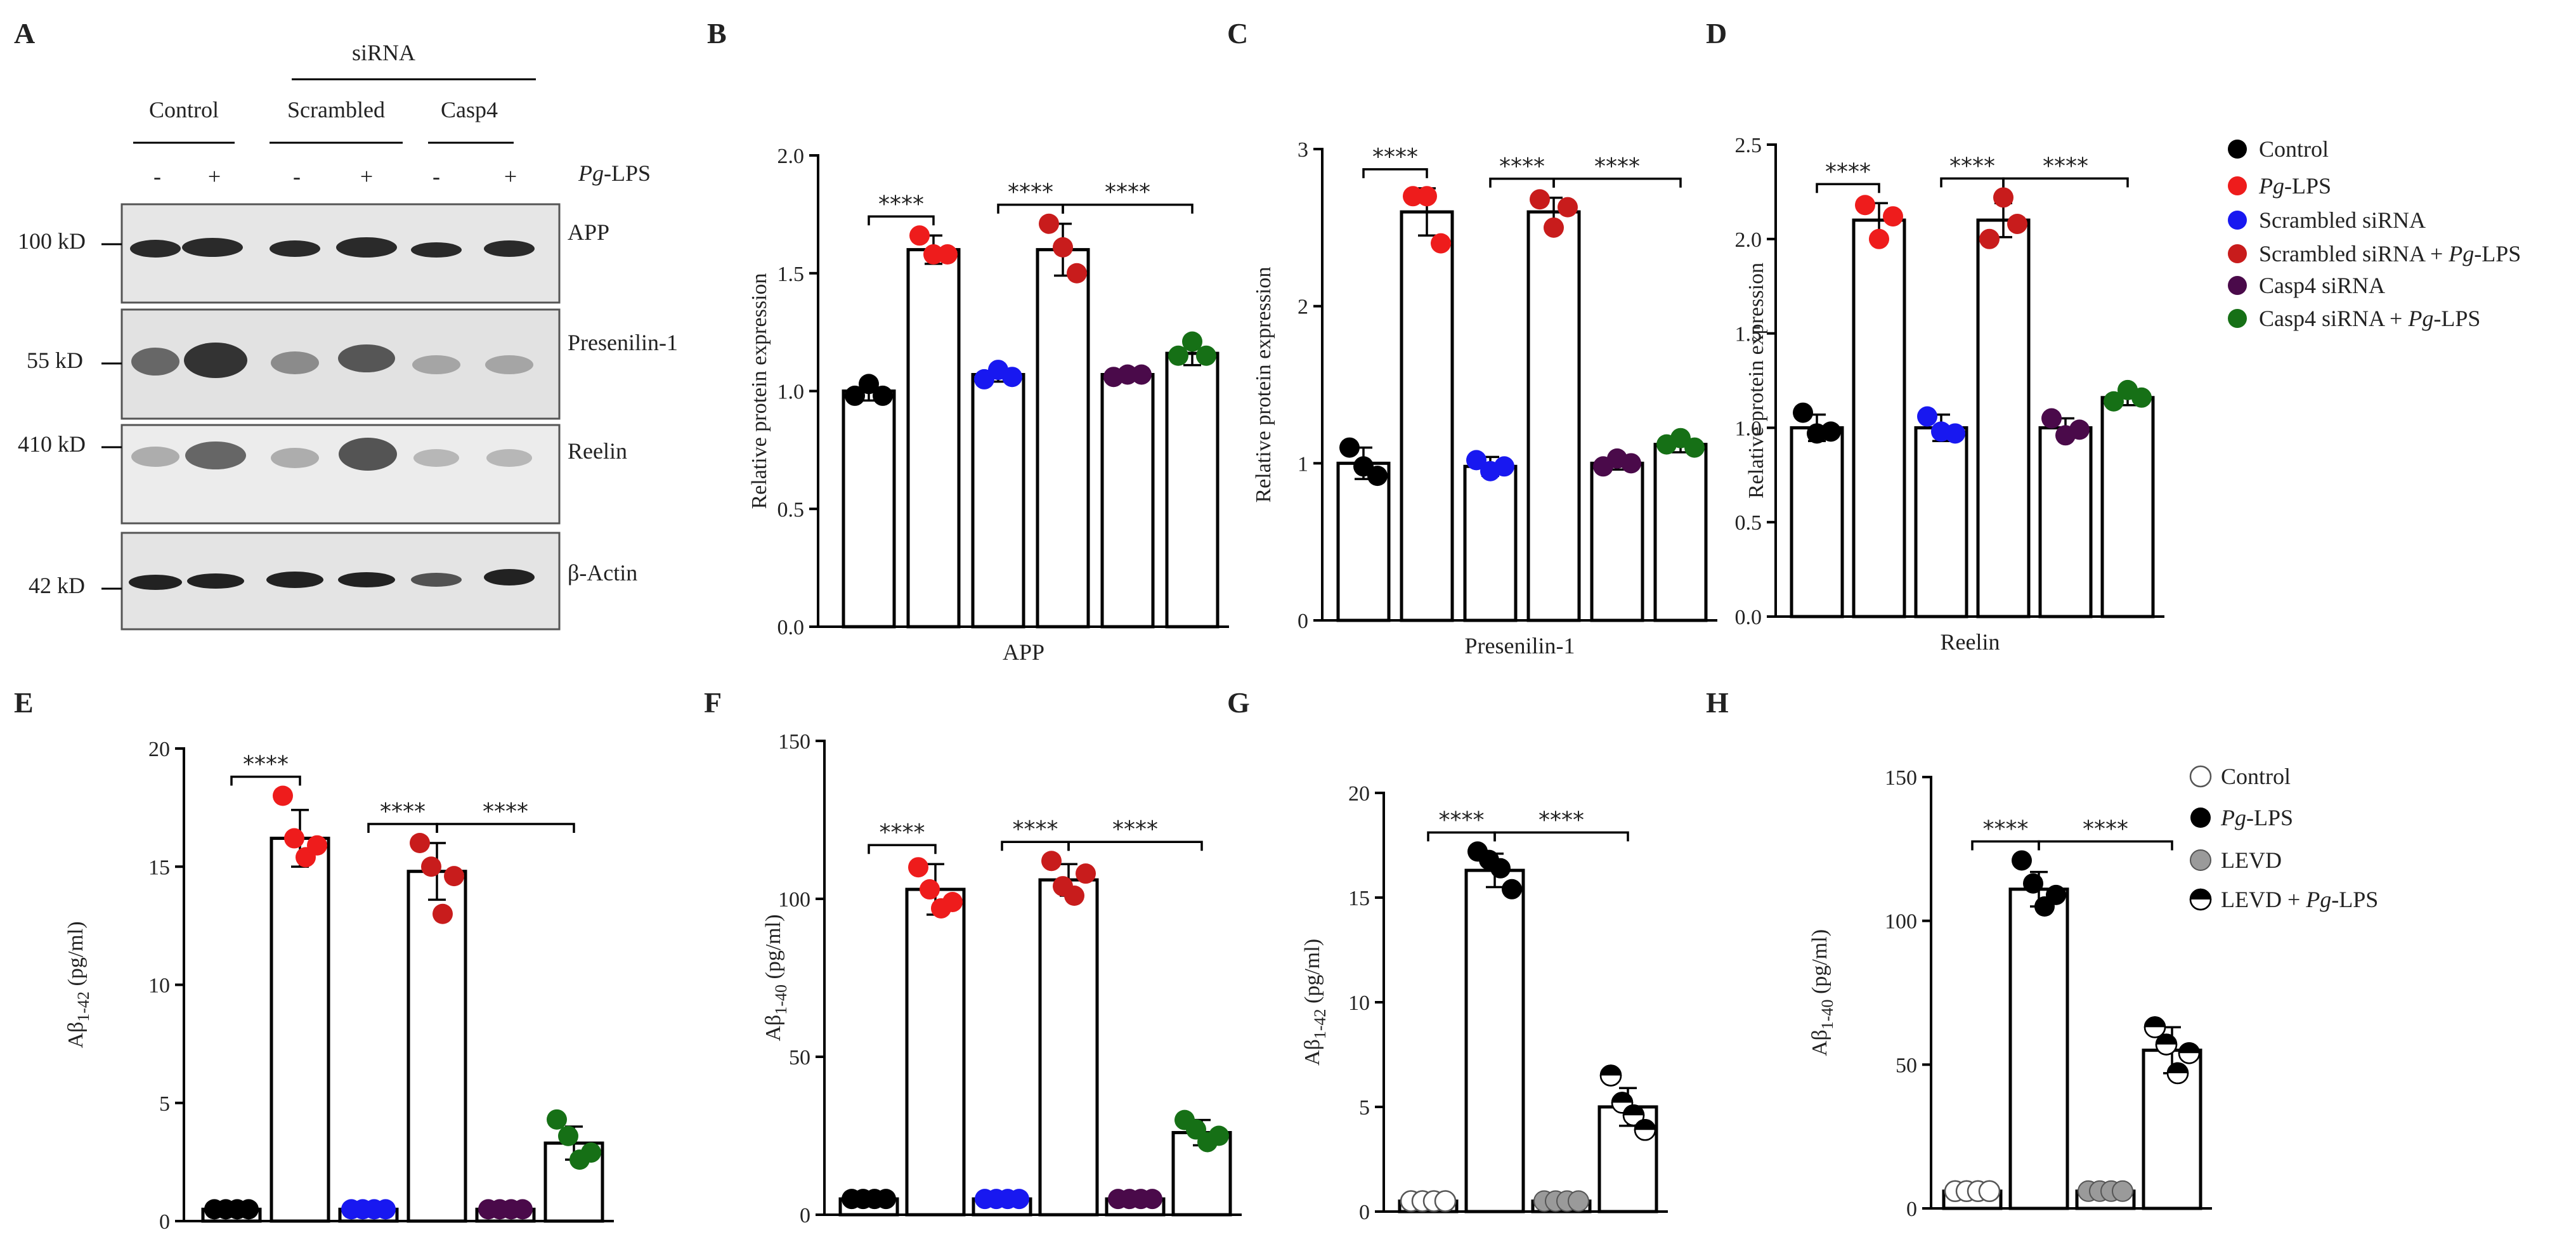  I want to click on y-tick-label: 1.0, so click(791, 392).